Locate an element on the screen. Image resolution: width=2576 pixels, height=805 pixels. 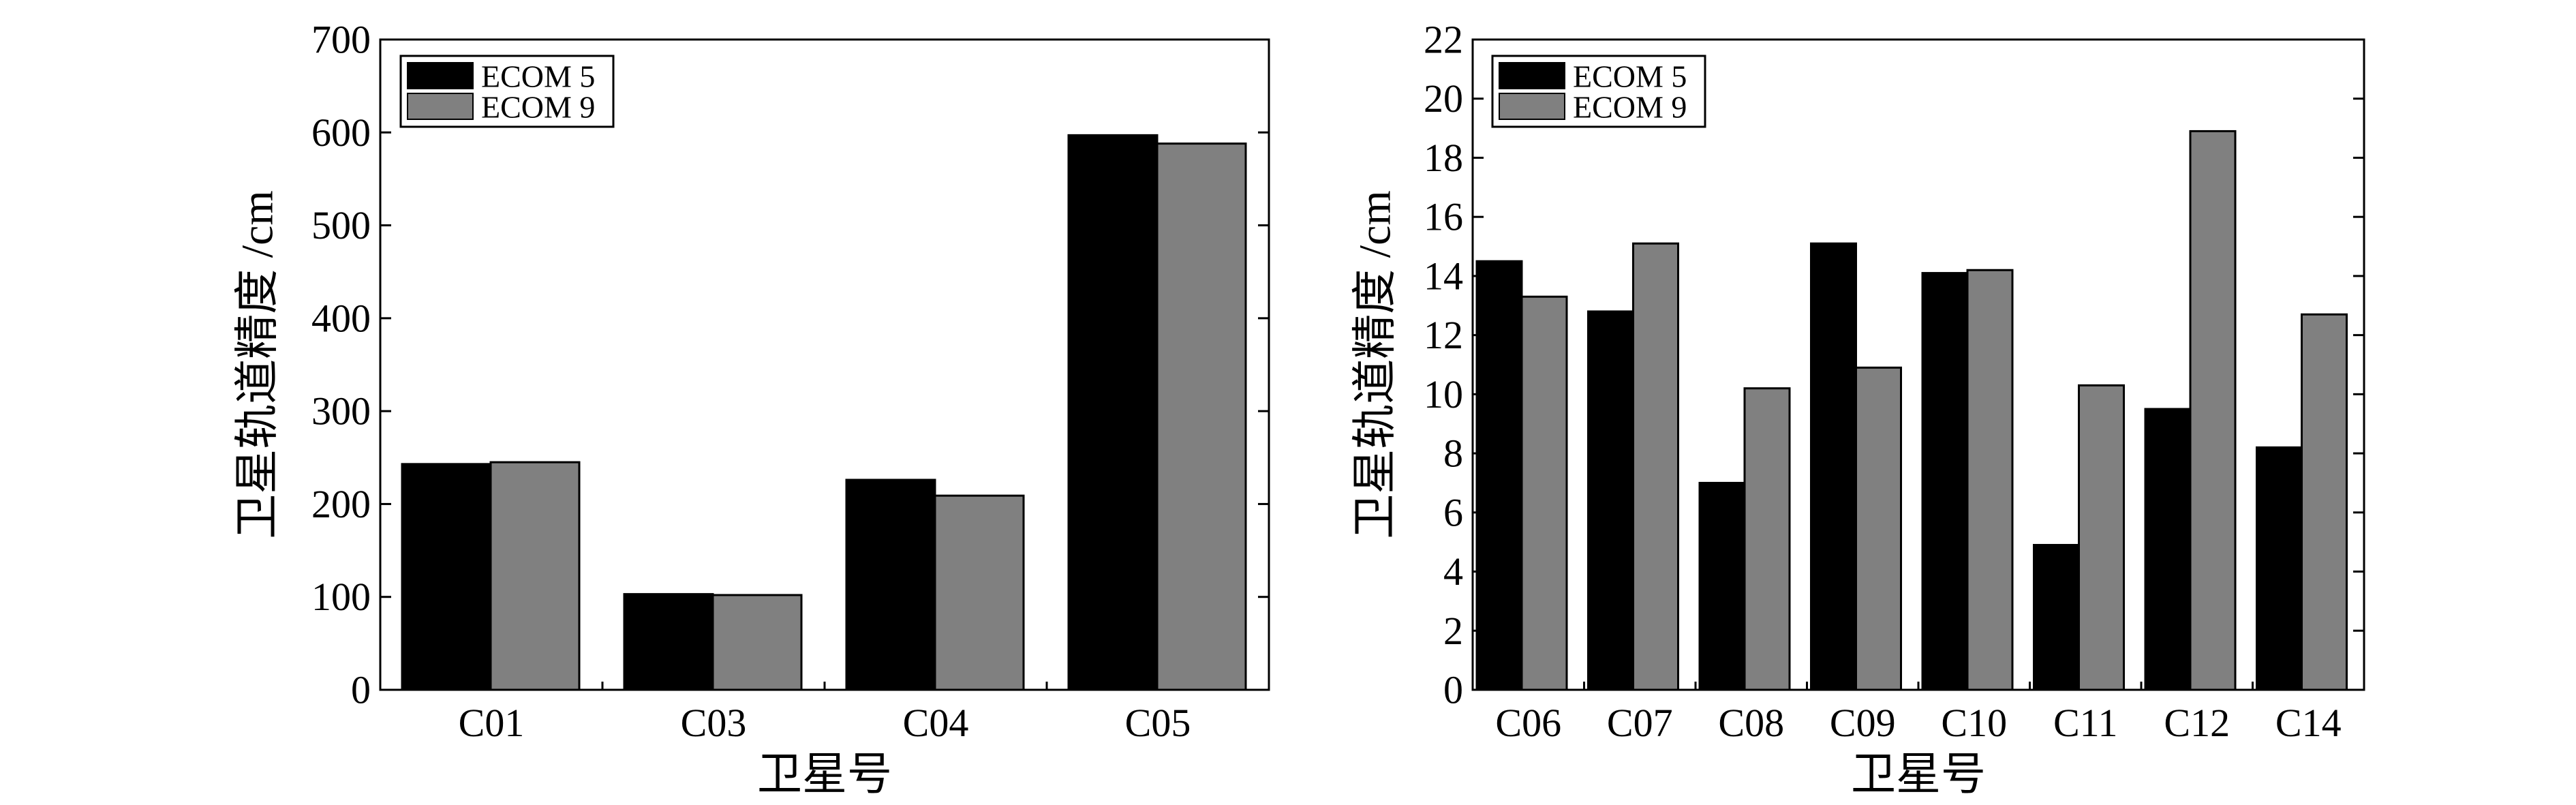
x-tick-label: C10 is located at coordinates (1974, 723).